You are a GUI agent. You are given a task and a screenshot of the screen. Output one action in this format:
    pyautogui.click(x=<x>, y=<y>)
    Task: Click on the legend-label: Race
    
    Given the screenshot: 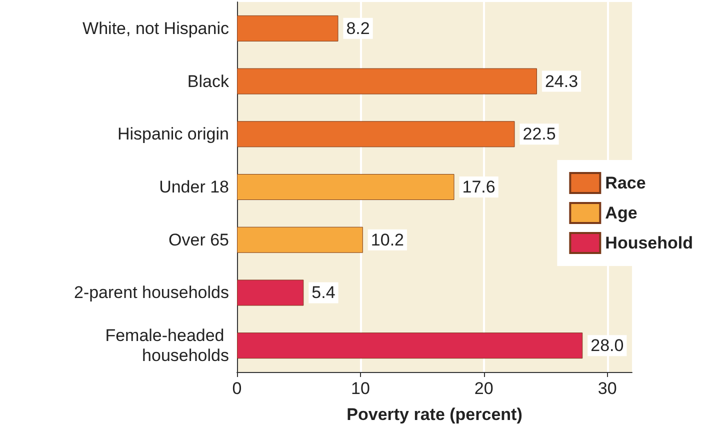 What is the action you would take?
    pyautogui.click(x=625, y=183)
    